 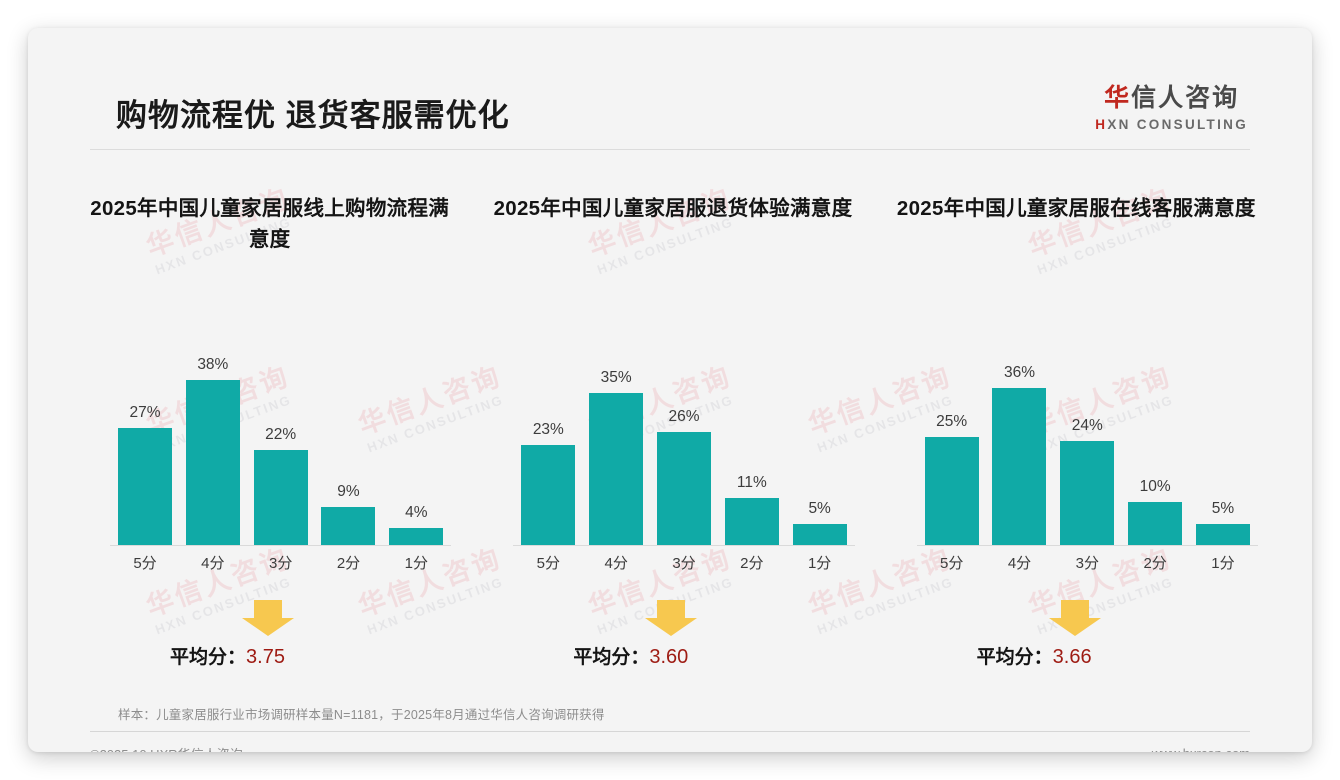 What do you see at coordinates (416, 433) in the screenshot?
I see `bar-column: 4%` at bounding box center [416, 433].